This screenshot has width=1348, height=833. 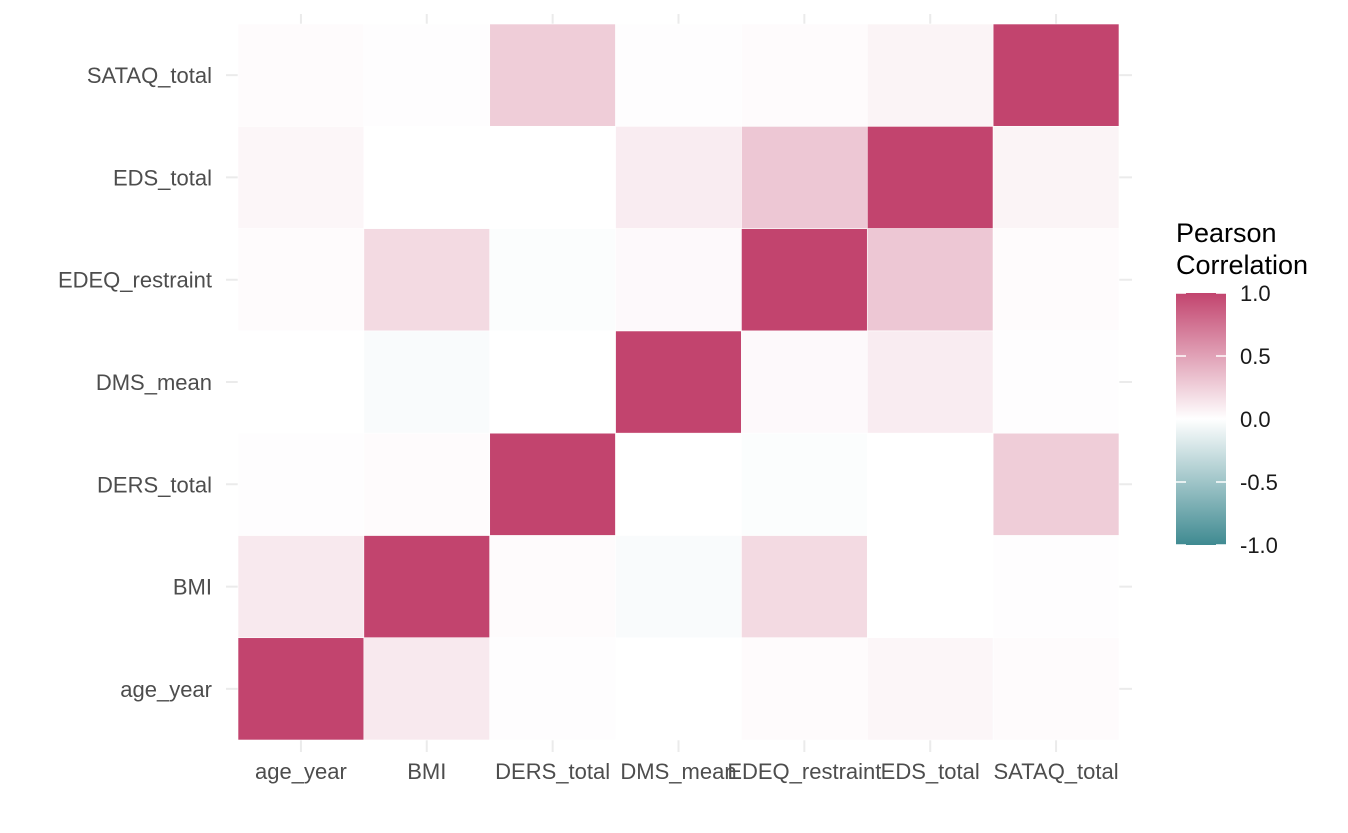 What do you see at coordinates (678, 771) in the screenshot?
I see `x-tick-label: DMS_mean` at bounding box center [678, 771].